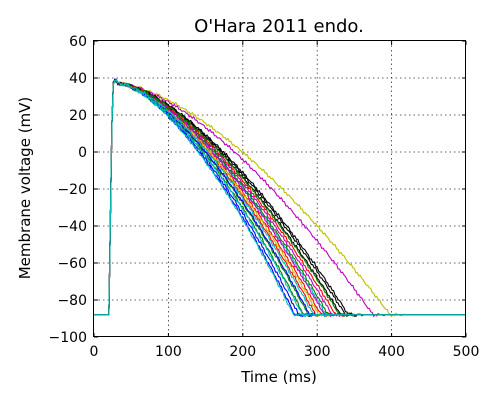 The image size is (500, 400). I want to click on x-tick-label: 200, so click(242, 352).